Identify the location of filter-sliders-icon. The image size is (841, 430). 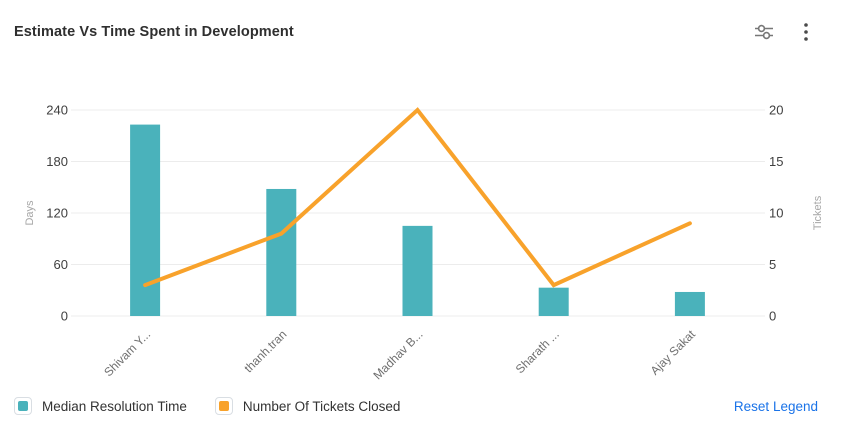
(764, 32).